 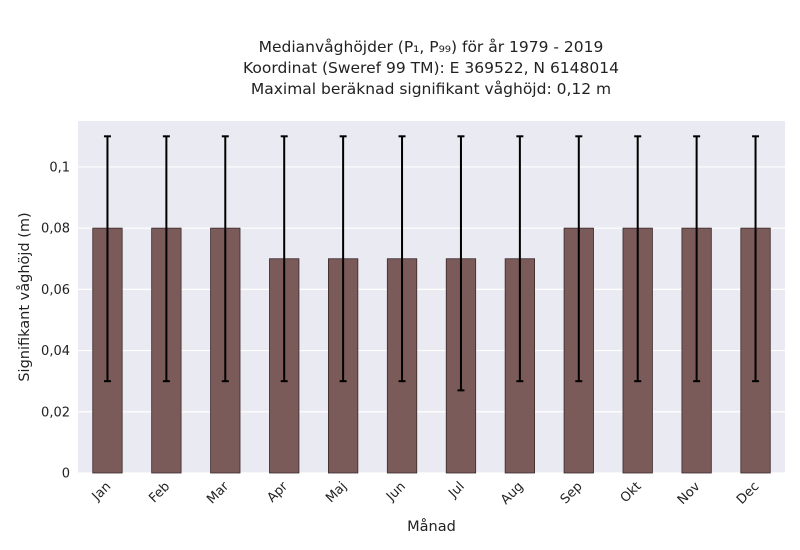 What do you see at coordinates (396, 492) in the screenshot?
I see `x-tick-label: Jun` at bounding box center [396, 492].